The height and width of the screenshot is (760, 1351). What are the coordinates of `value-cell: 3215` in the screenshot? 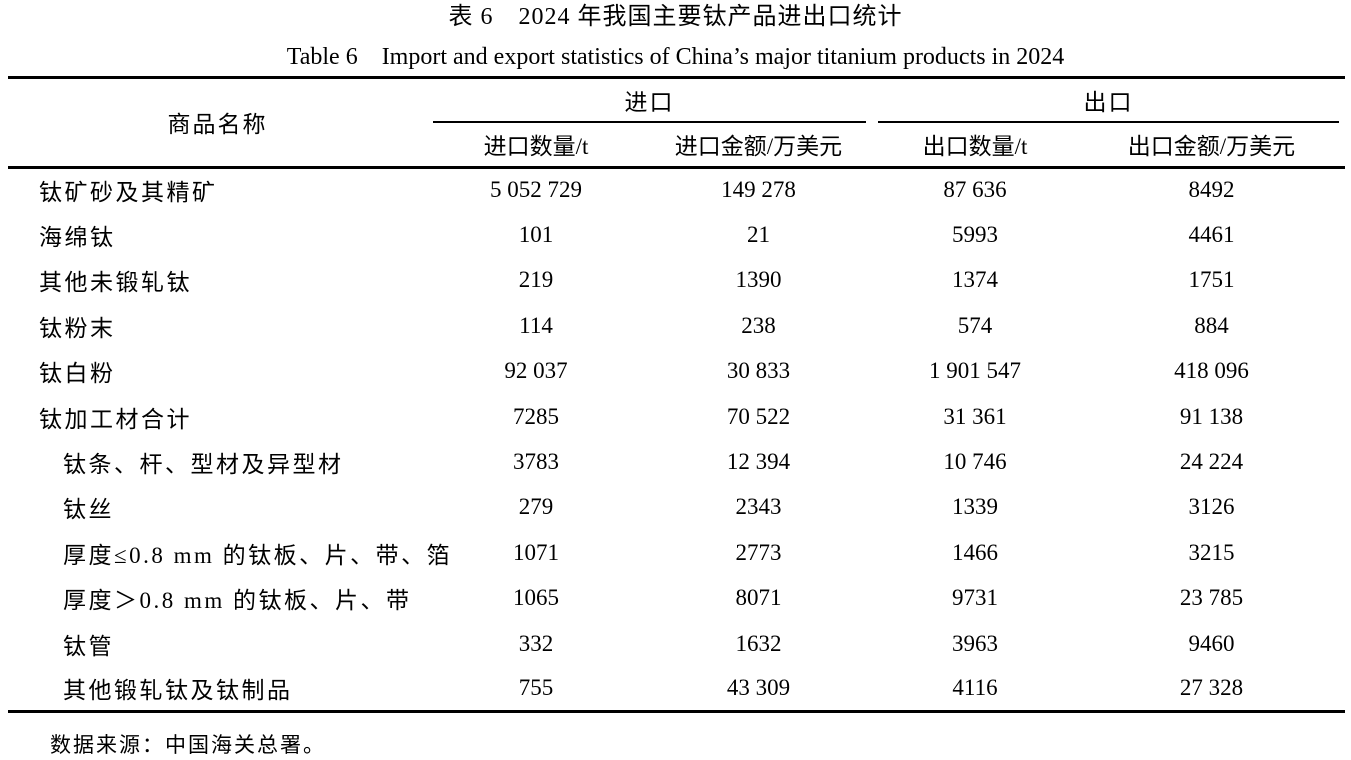 It's located at (1211, 552).